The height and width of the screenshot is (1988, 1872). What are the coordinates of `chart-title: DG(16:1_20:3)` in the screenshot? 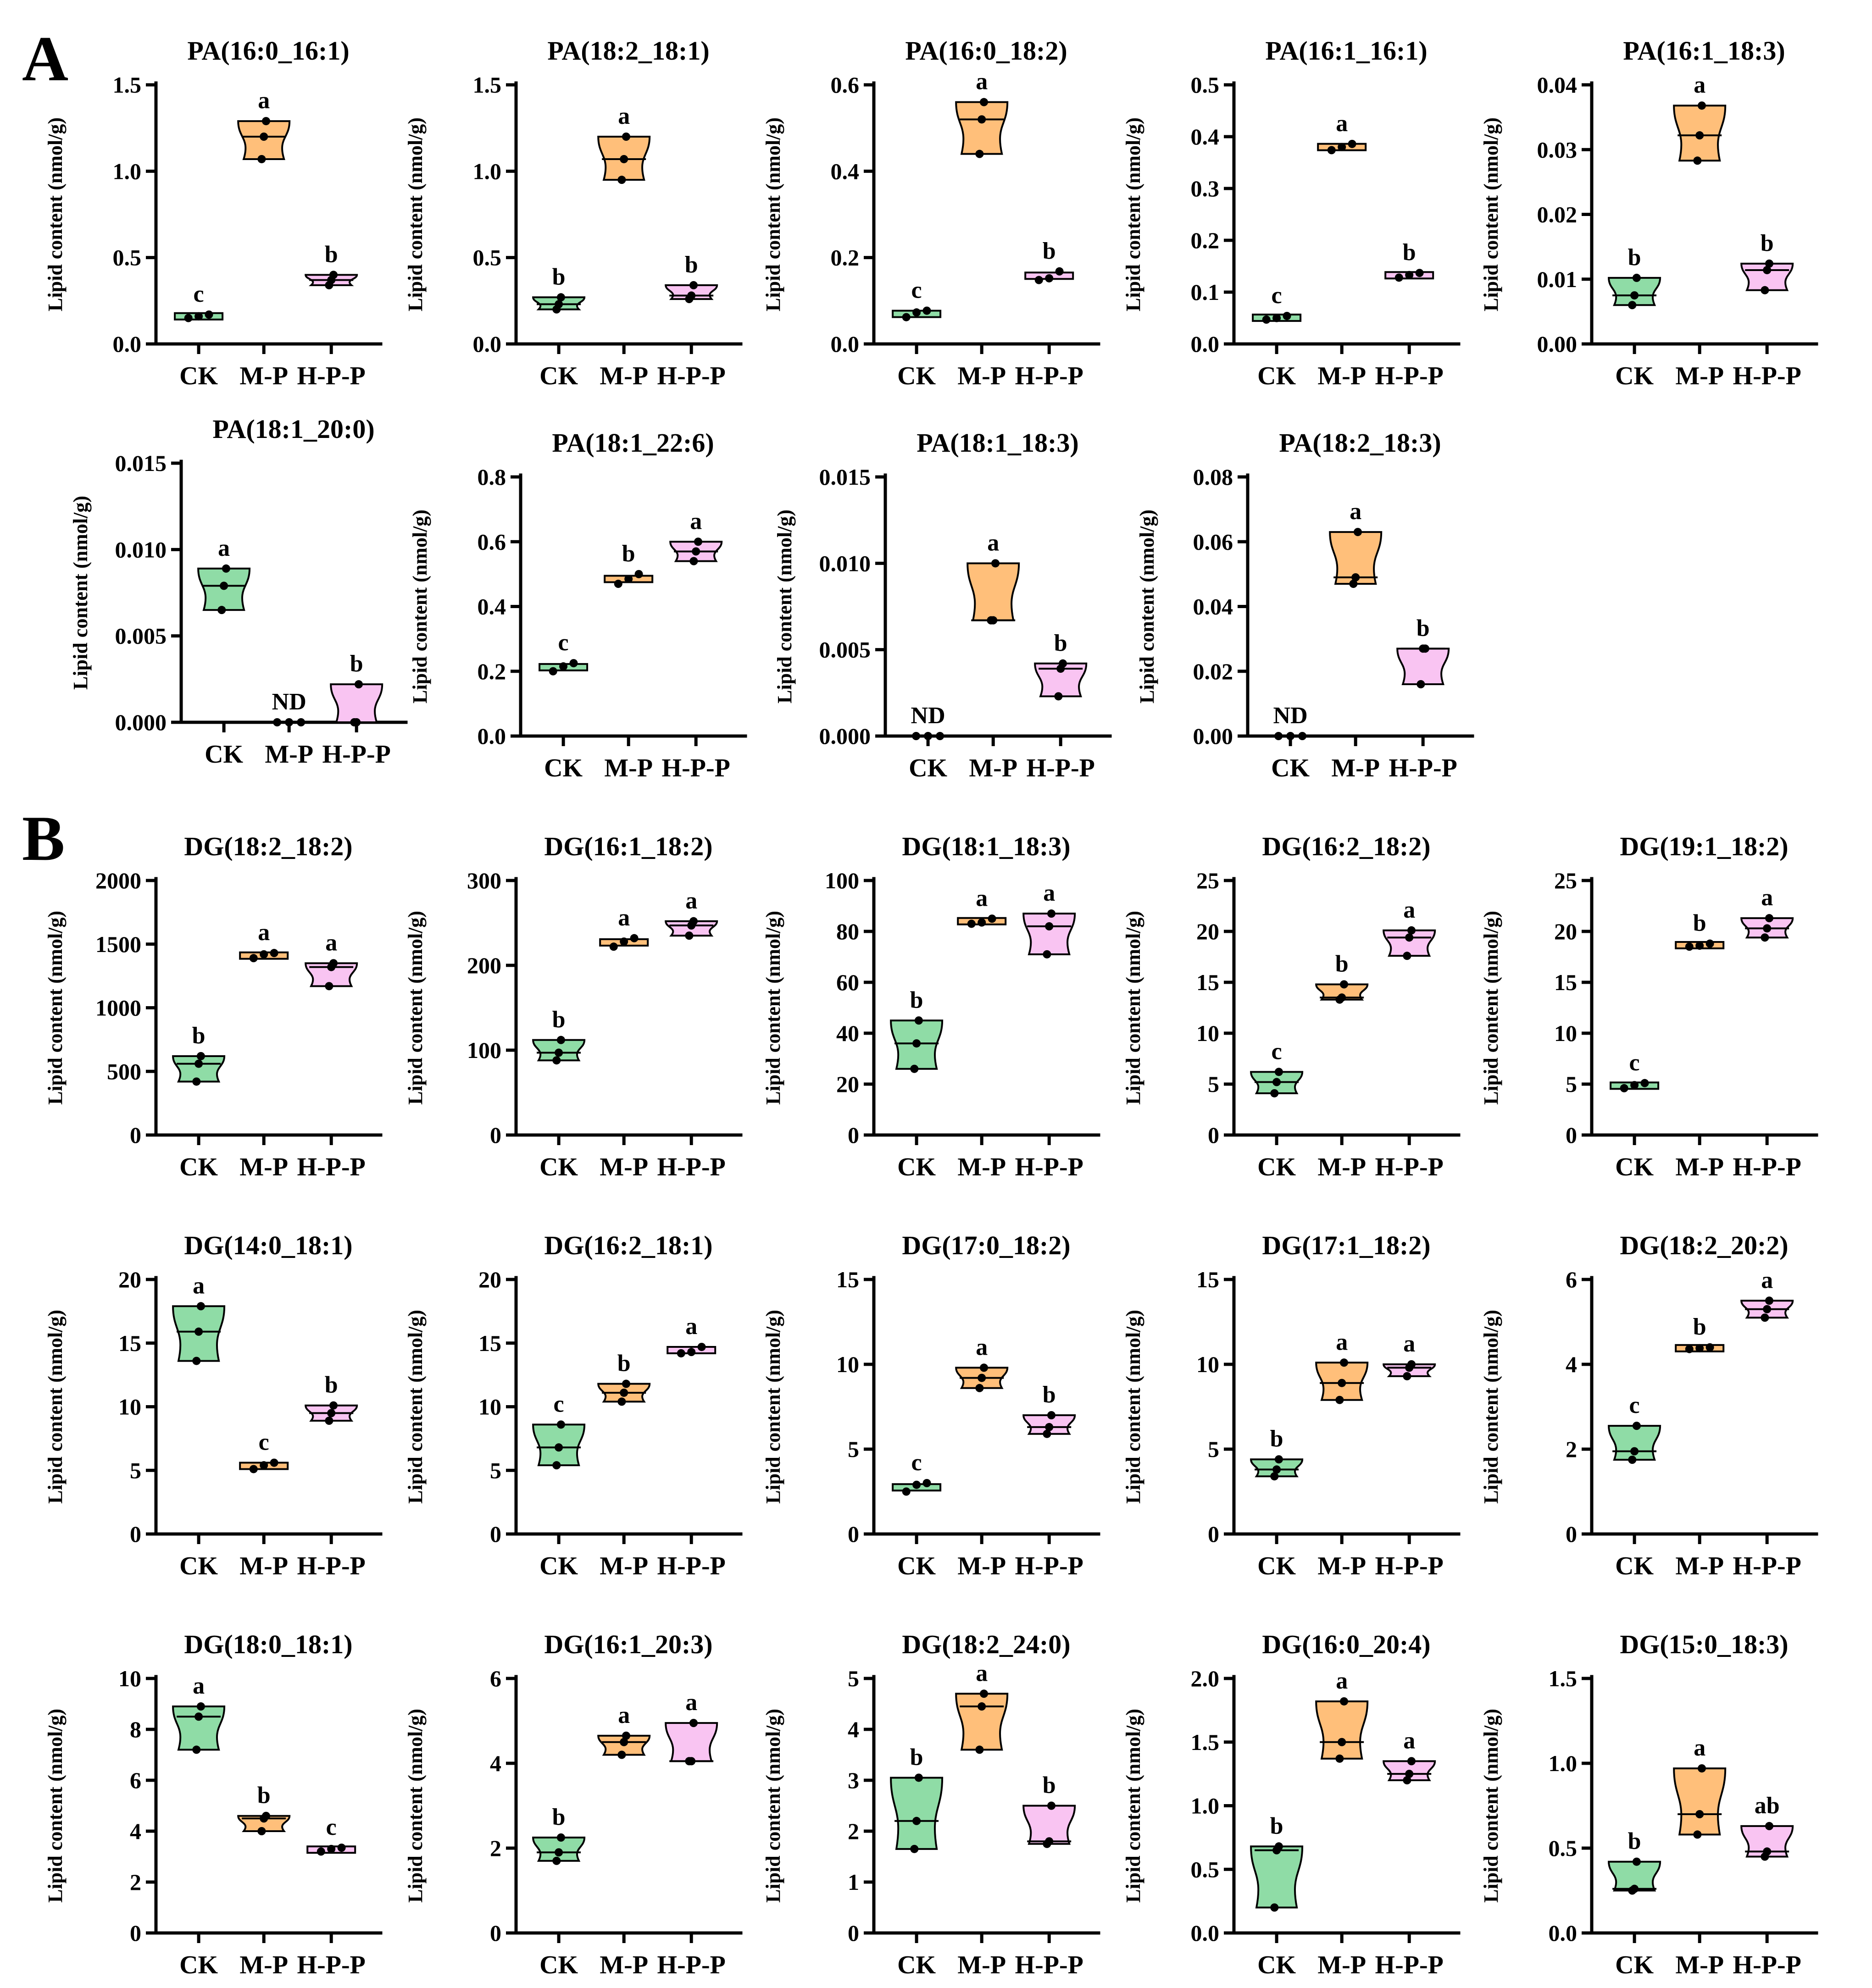 It's located at (628, 1644).